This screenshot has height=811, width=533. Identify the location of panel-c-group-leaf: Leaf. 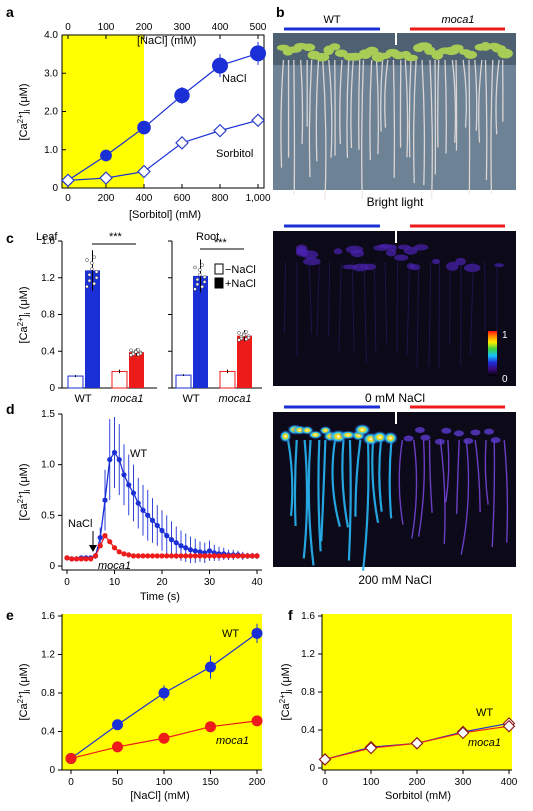
(47, 237).